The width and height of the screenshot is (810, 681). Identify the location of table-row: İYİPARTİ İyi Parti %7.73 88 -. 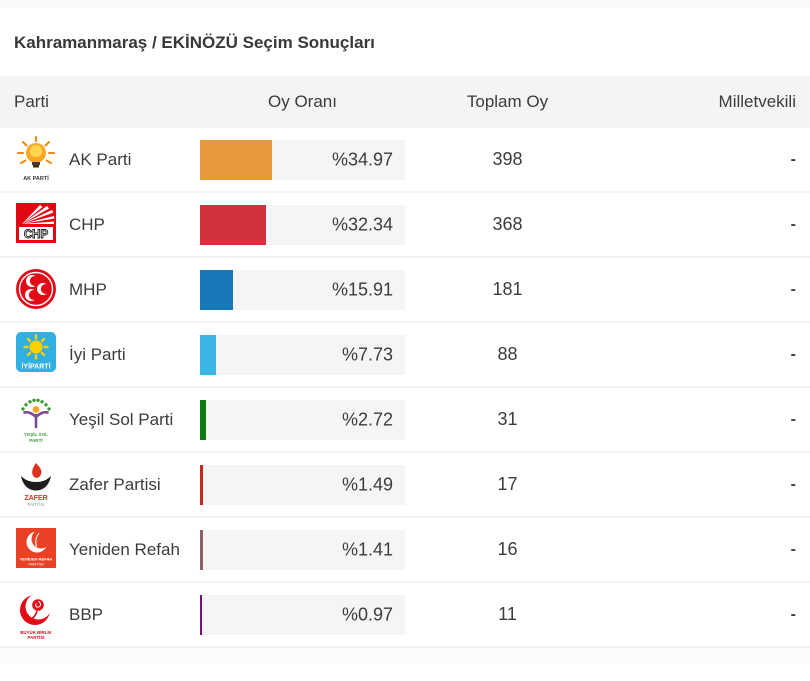
(405, 355).